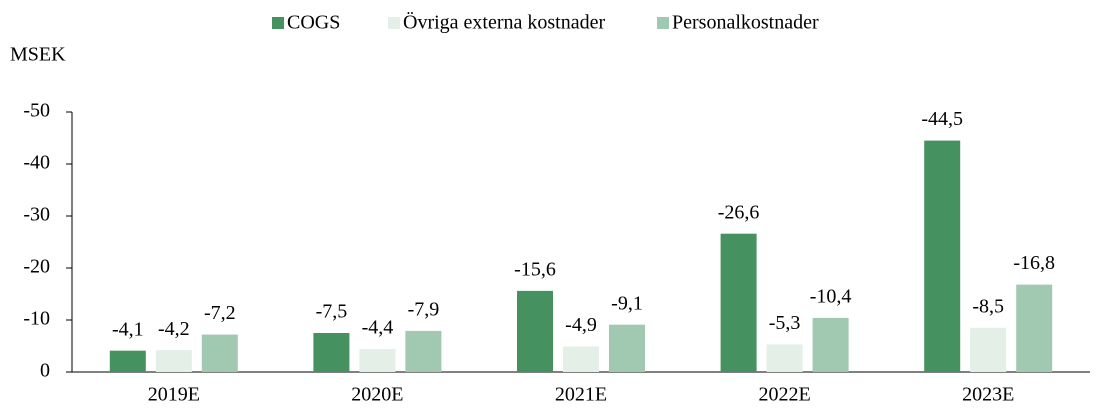 This screenshot has height=409, width=1096. Describe the element at coordinates (988, 395) in the screenshot. I see `x-tick-label: 2023E` at that location.